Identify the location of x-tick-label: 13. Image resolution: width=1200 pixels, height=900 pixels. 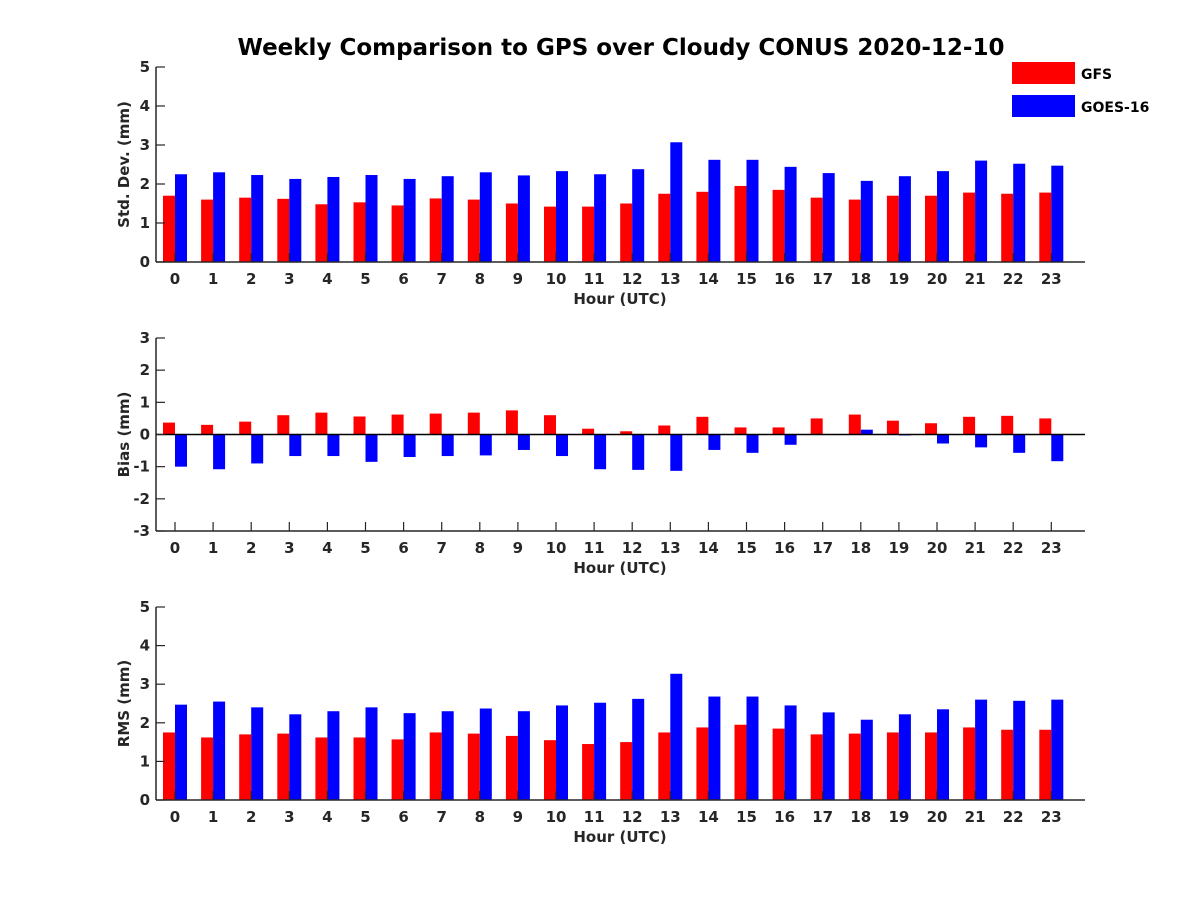
(670, 817).